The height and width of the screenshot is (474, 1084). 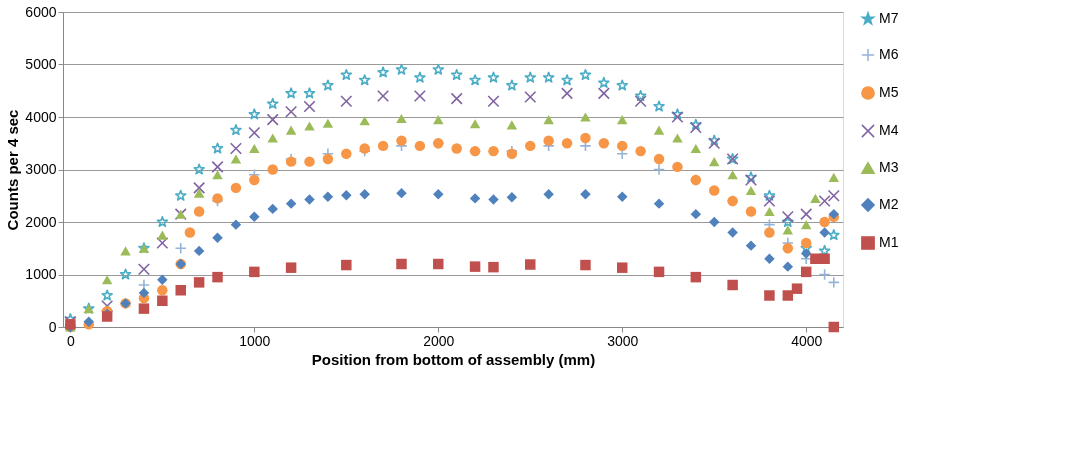 What do you see at coordinates (889, 242) in the screenshot?
I see `legend-label: M1` at bounding box center [889, 242].